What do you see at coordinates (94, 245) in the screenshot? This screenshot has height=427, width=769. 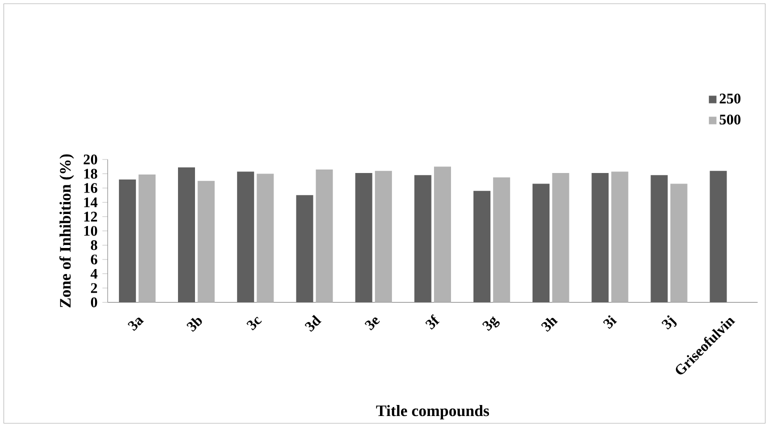 I see `y-tick-label: 8` at bounding box center [94, 245].